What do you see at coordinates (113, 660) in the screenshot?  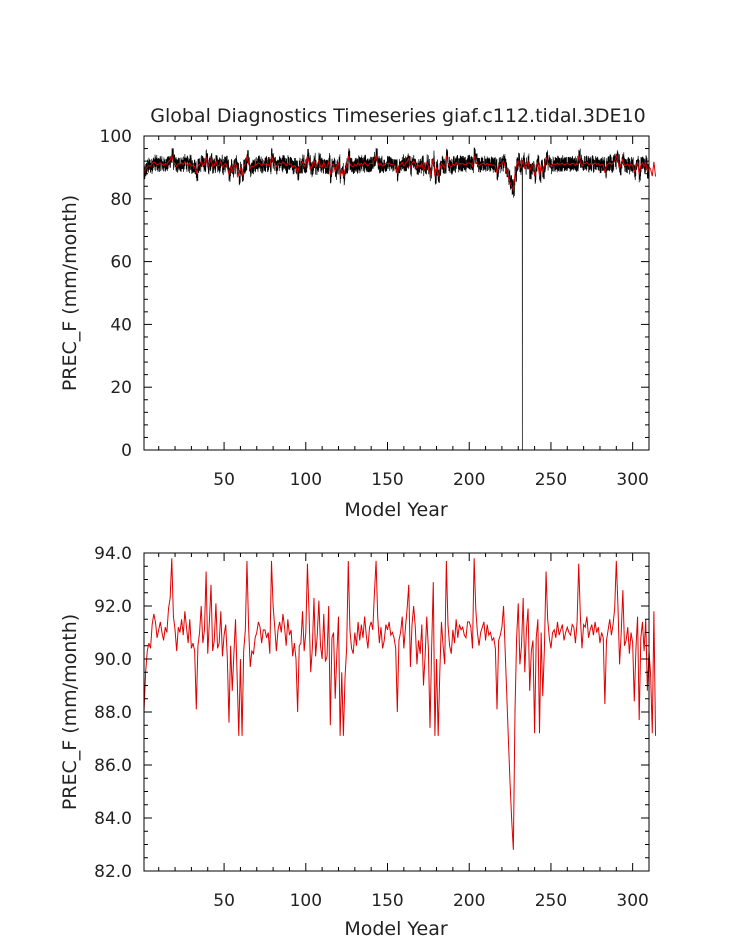 I see `bottom-ytick-label: 90.0` at bounding box center [113, 660].